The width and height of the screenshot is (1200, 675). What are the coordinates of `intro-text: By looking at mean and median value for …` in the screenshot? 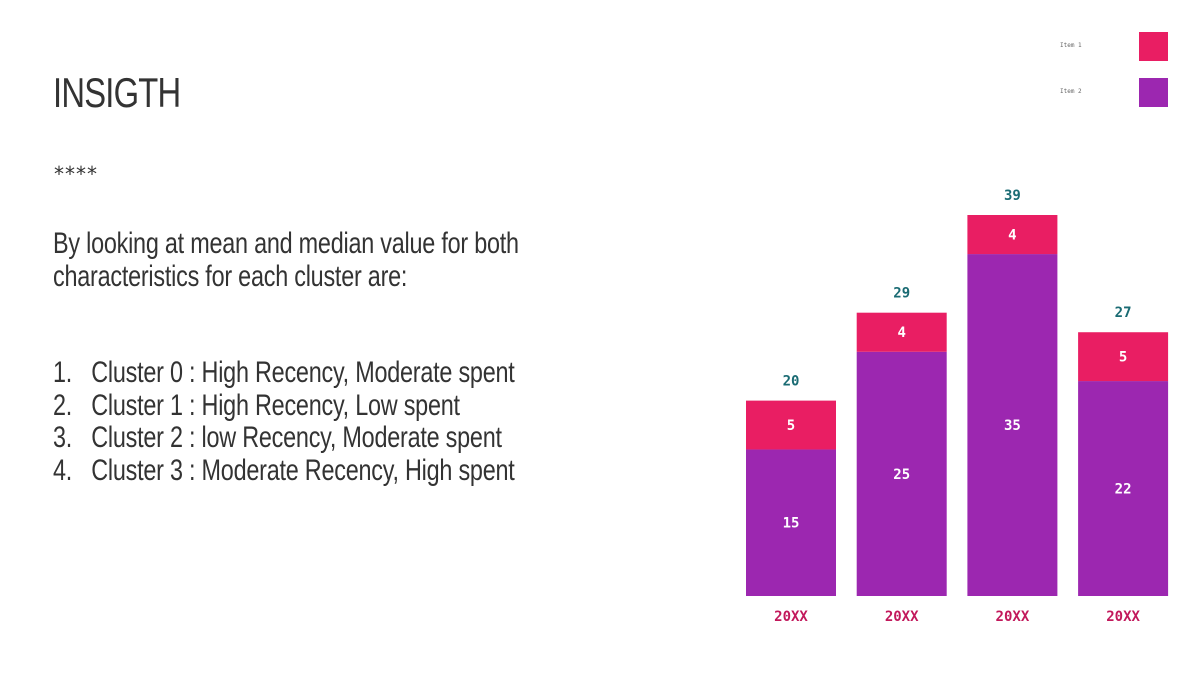 It's located at (351, 260).